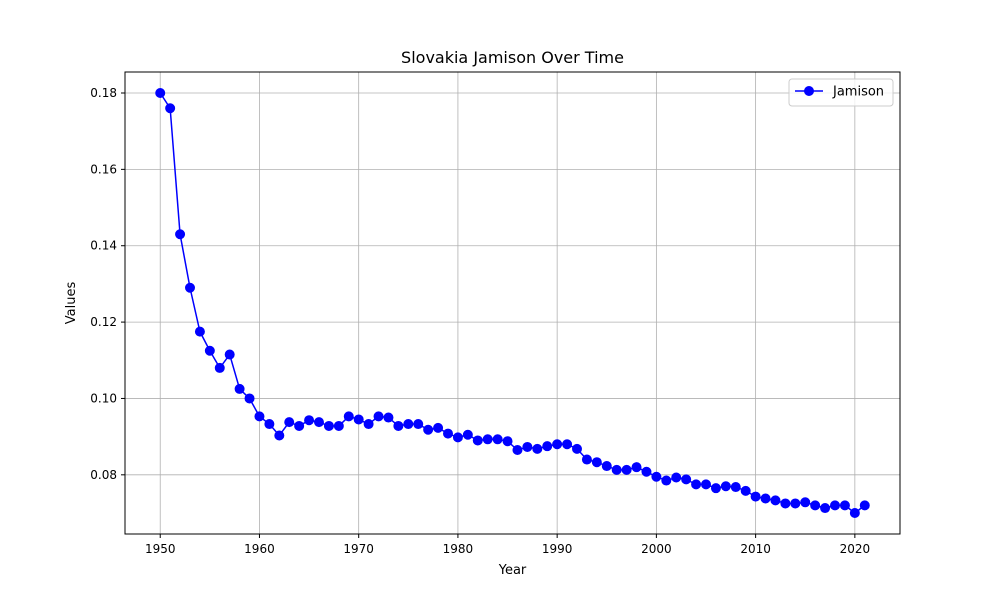 Image resolution: width=1000 pixels, height=600 pixels. I want to click on x-tick-label: 1980, so click(458, 549).